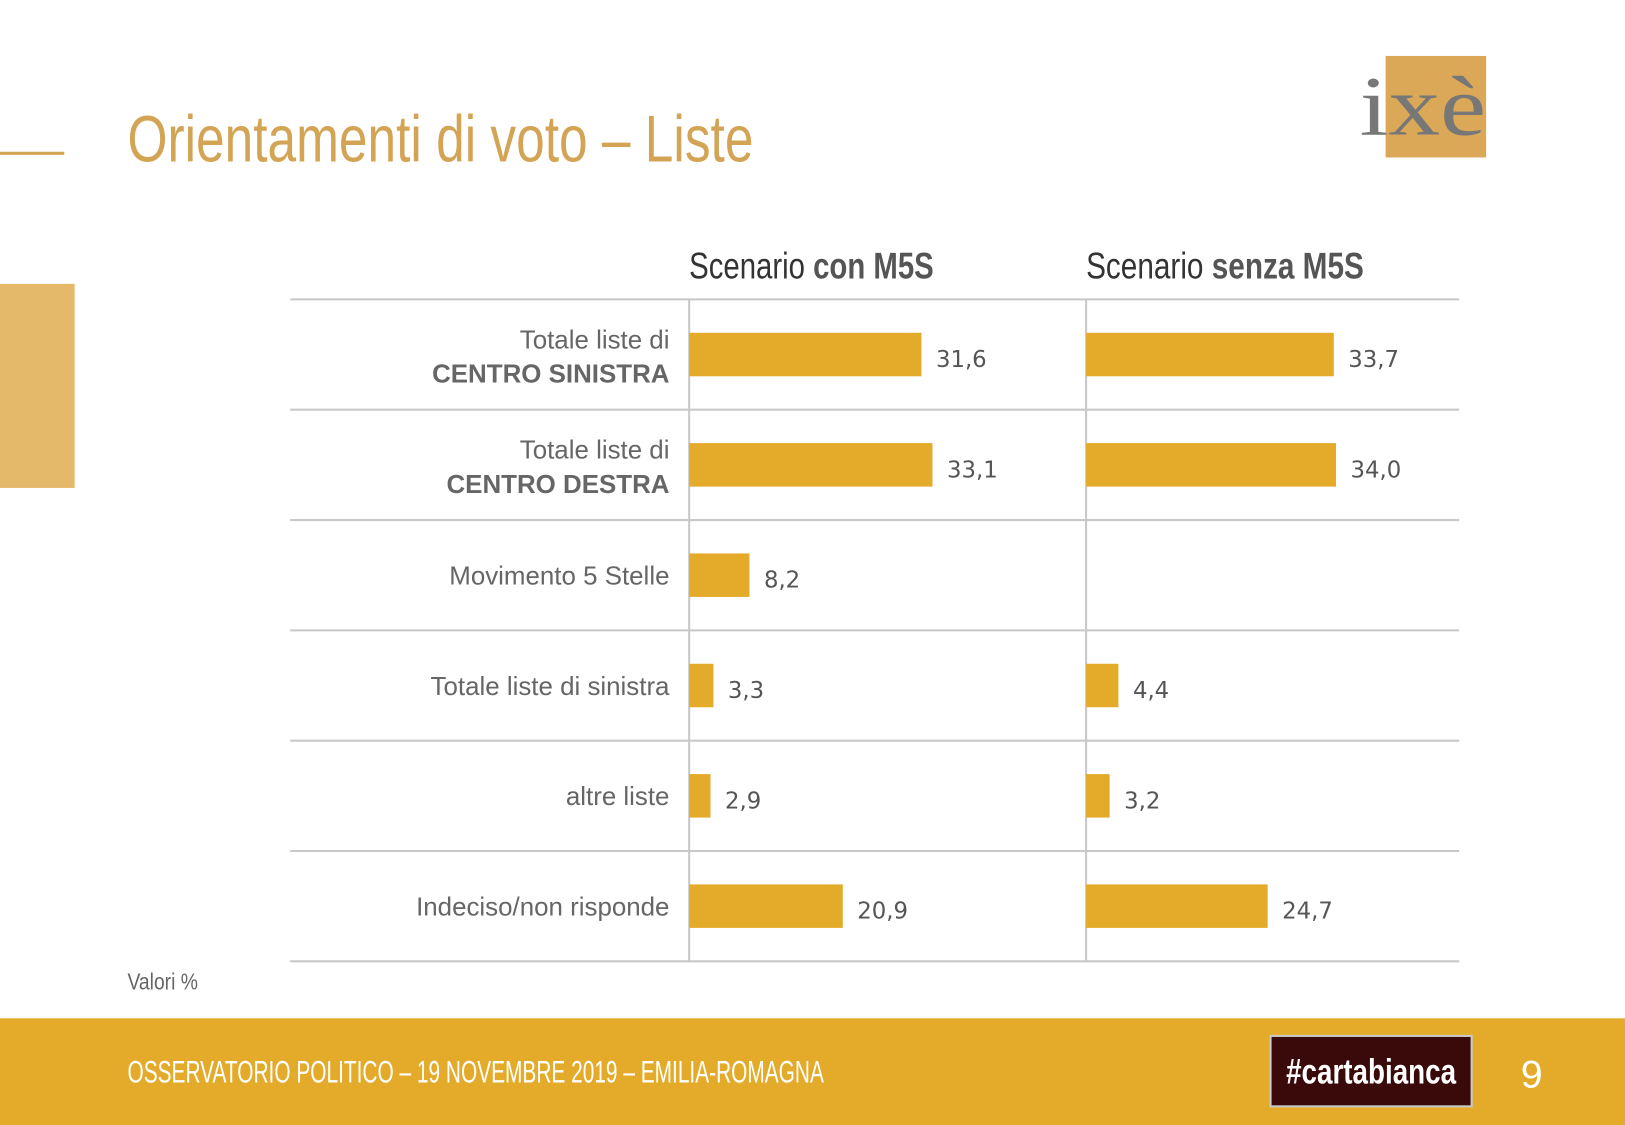  I want to click on logo-box, so click(1436, 106).